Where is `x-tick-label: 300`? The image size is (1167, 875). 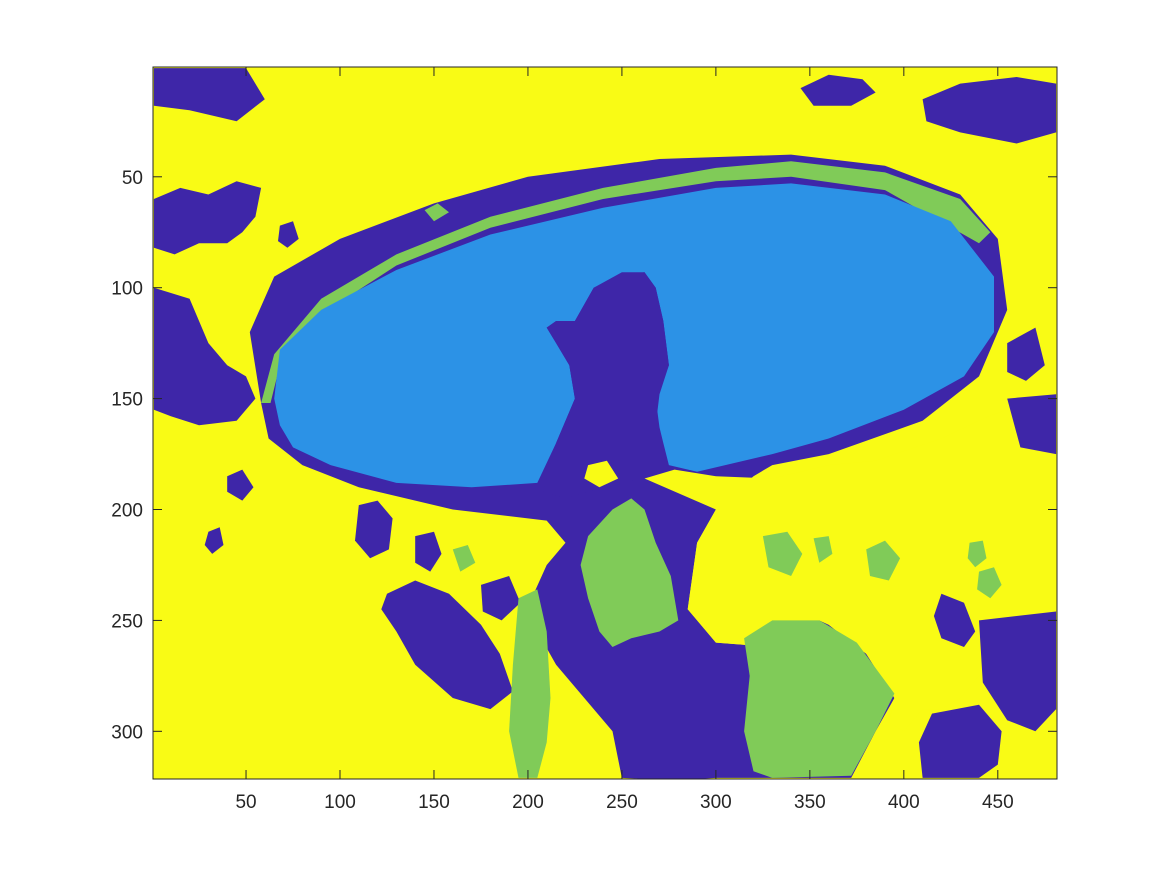
x-tick-label: 300 is located at coordinates (716, 802).